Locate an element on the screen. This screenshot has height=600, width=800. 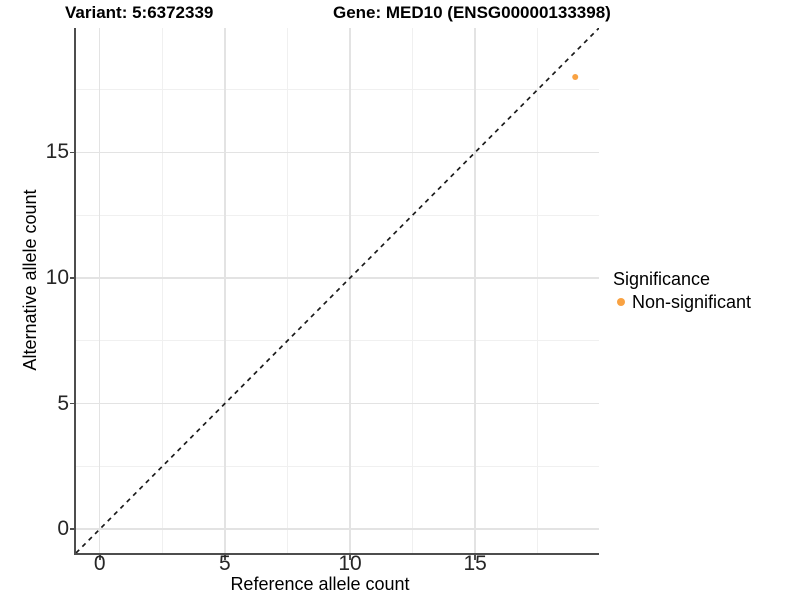
y-tick-label: 10 is located at coordinates (57, 277).